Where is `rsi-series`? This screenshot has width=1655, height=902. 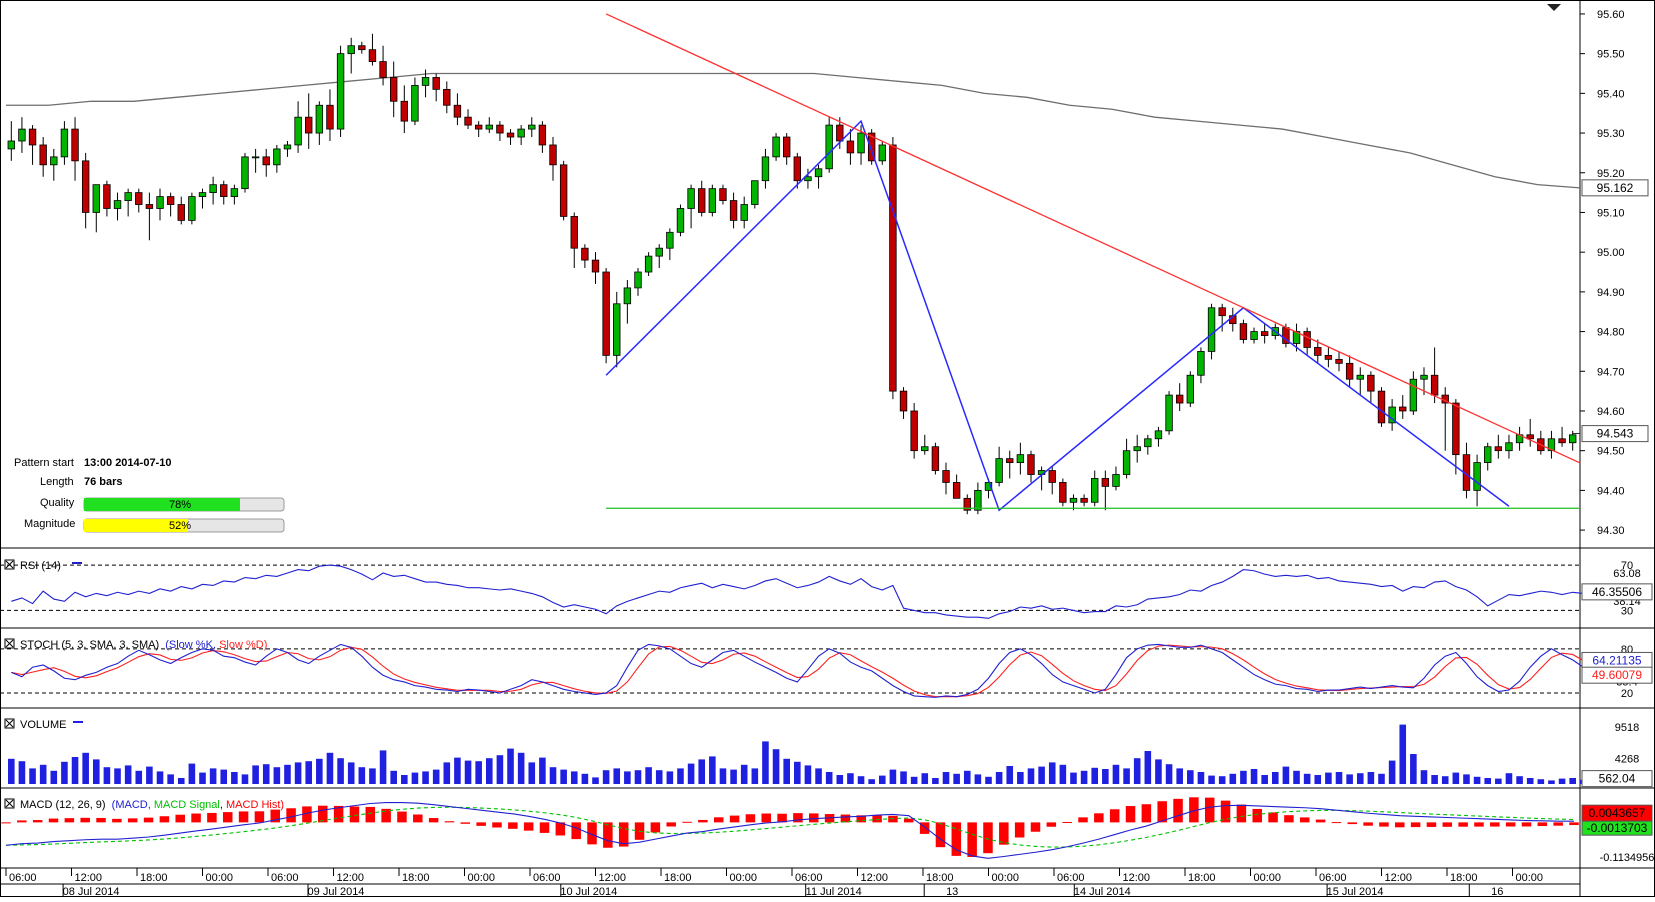 rsi-series is located at coordinates (803, 591).